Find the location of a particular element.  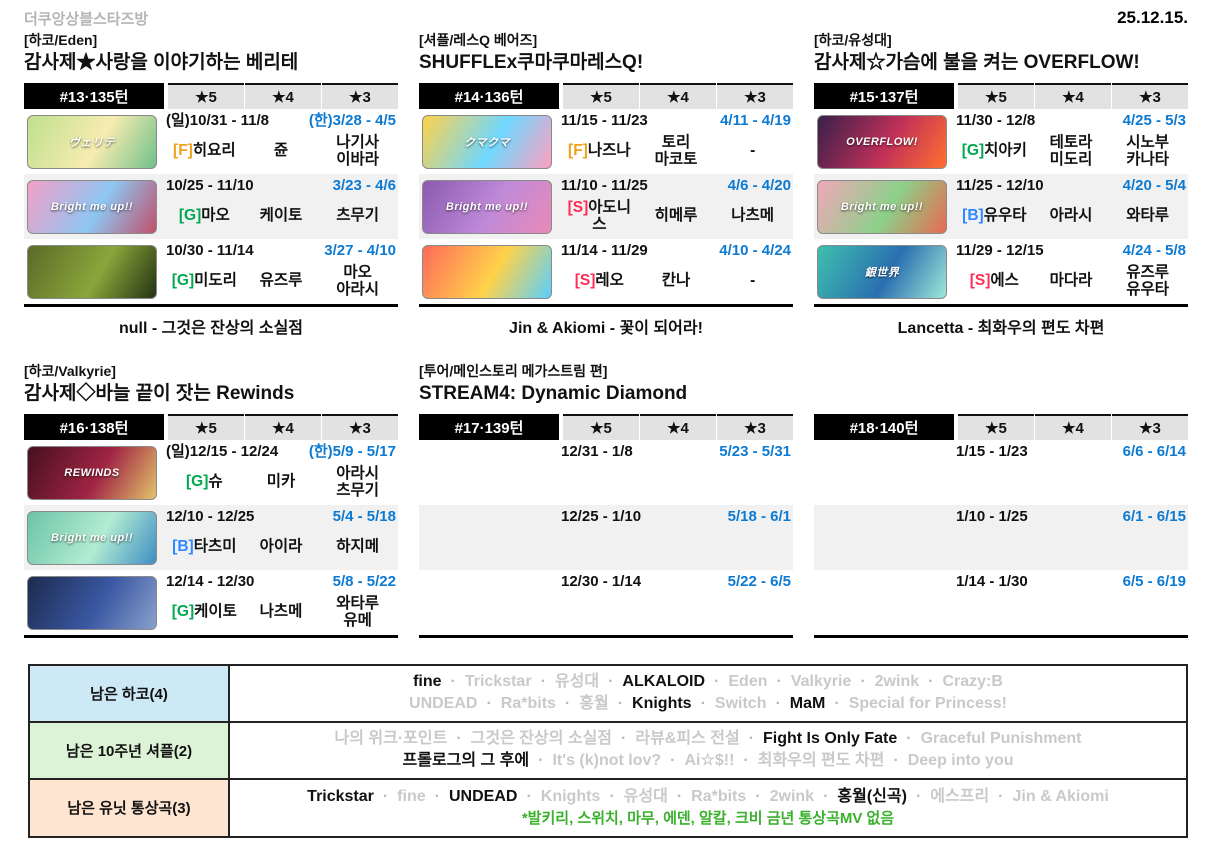

event-row: 12/25 - 1/10 5/18 - 6/1 is located at coordinates (606, 537).